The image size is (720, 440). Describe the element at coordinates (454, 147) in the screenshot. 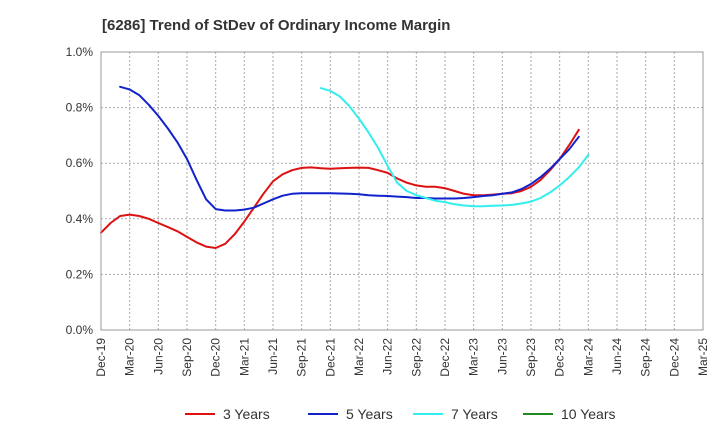

I see `series-line` at that location.